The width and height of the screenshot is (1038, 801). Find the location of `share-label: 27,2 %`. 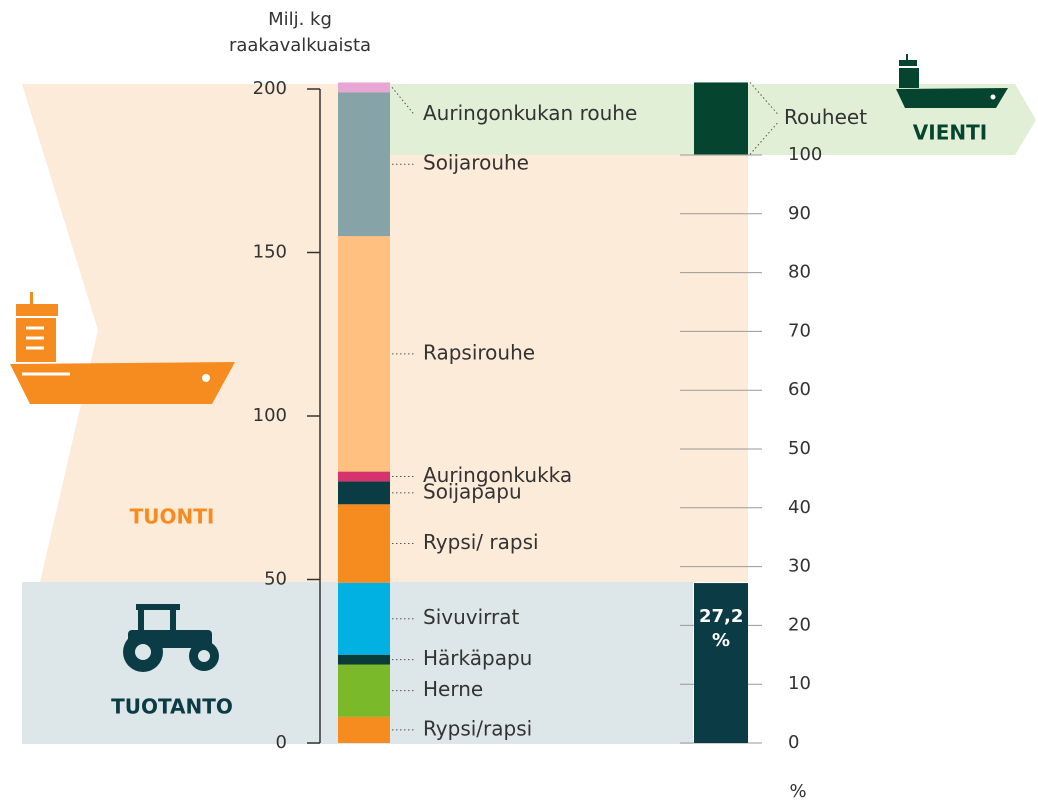

share-label: 27,2 % is located at coordinates (721, 629).